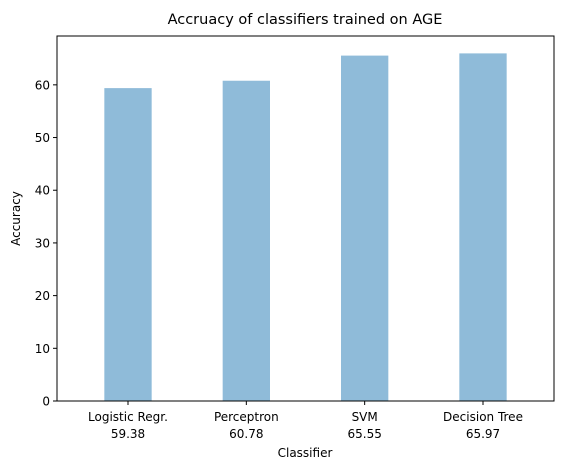 This screenshot has height=471, width=566. Describe the element at coordinates (365, 417) in the screenshot. I see `x-tick-label-2: SVM` at that location.